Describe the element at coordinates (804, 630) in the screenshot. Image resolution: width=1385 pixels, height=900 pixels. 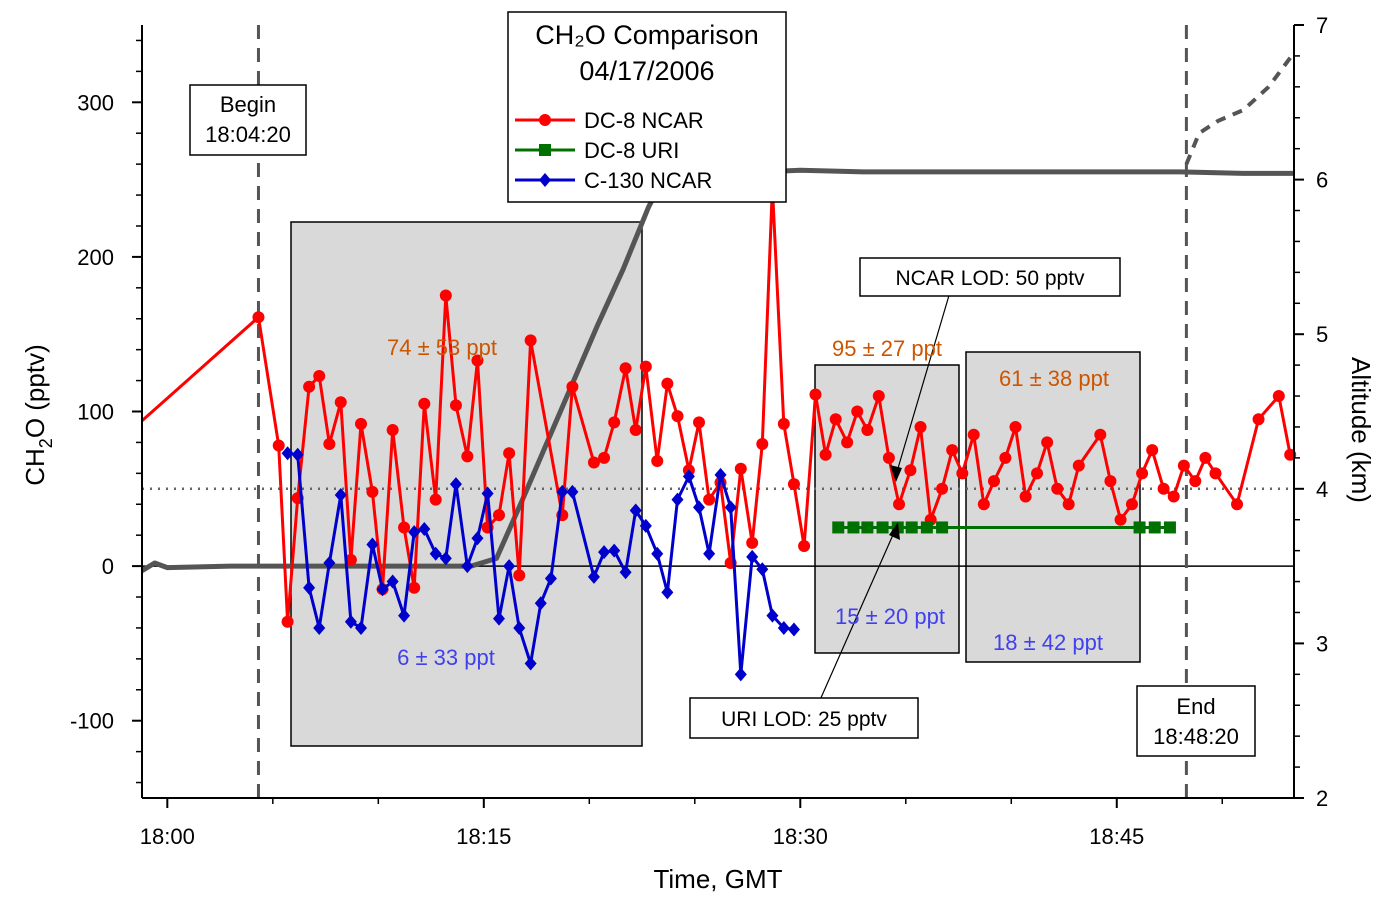
I see `uri-lod-callout: URI LOD: 25 pptv` at that location.